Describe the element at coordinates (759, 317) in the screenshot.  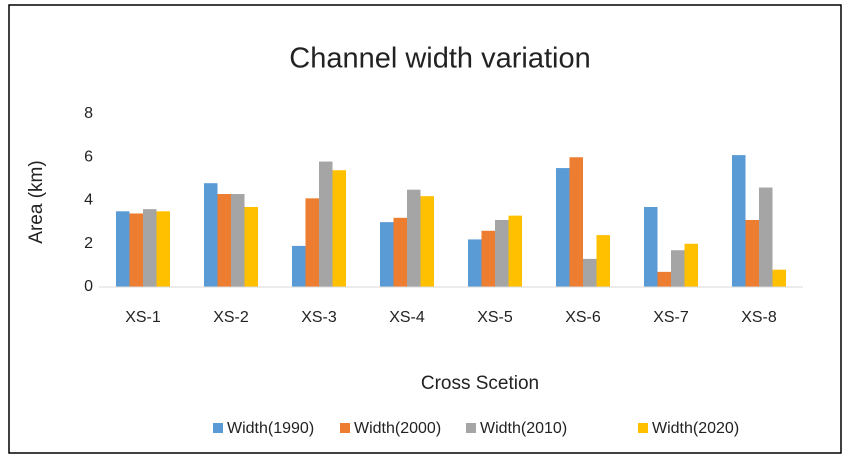
I see `x-tick-label: XS-8` at that location.